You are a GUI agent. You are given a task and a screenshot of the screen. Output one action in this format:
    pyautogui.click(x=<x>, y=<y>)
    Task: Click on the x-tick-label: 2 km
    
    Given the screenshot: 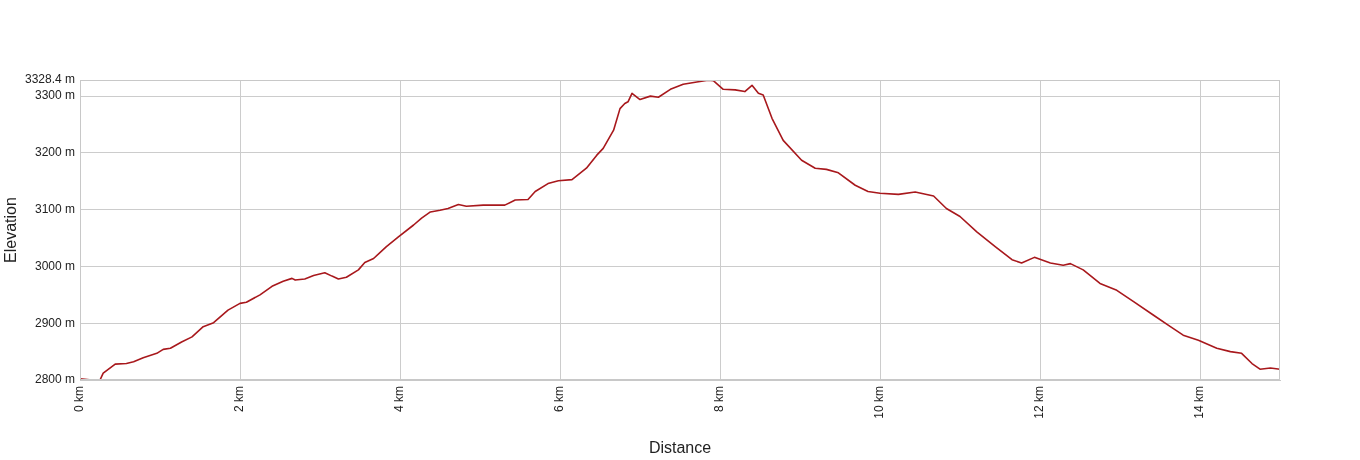 What is the action you would take?
    pyautogui.click(x=239, y=399)
    